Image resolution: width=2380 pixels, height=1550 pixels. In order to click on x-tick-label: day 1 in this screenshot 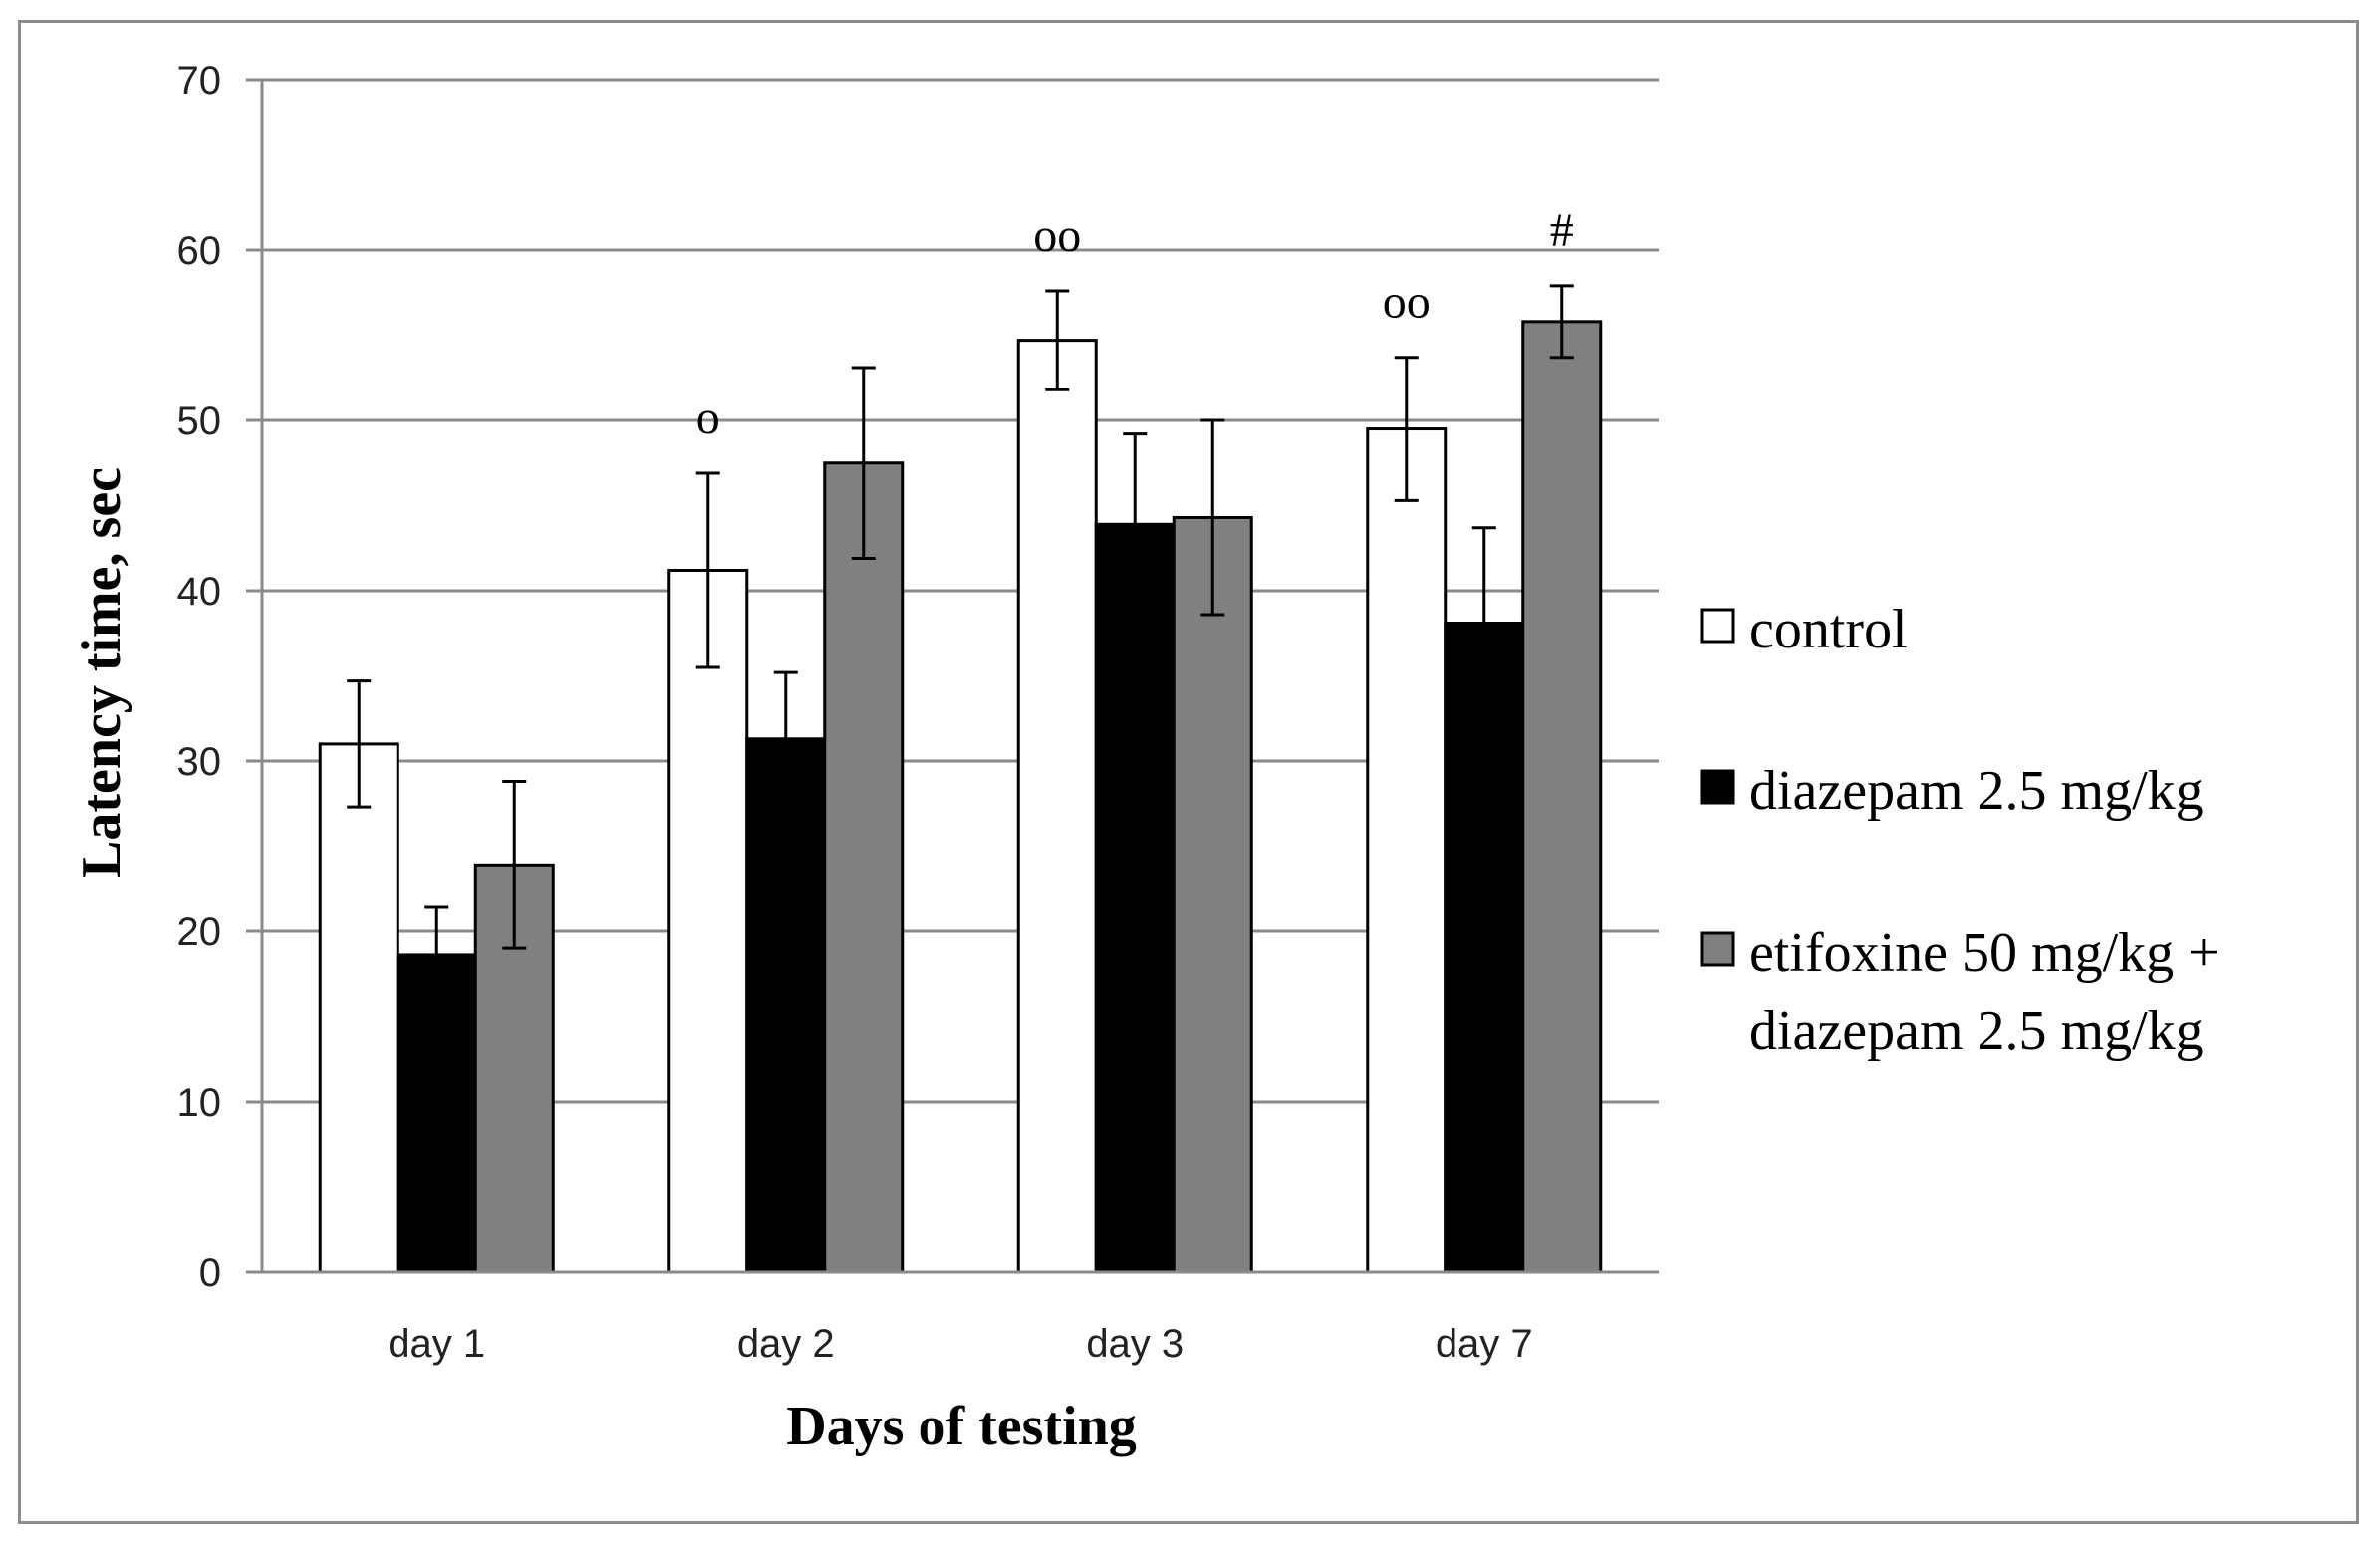, I will do `click(436, 1344)`.